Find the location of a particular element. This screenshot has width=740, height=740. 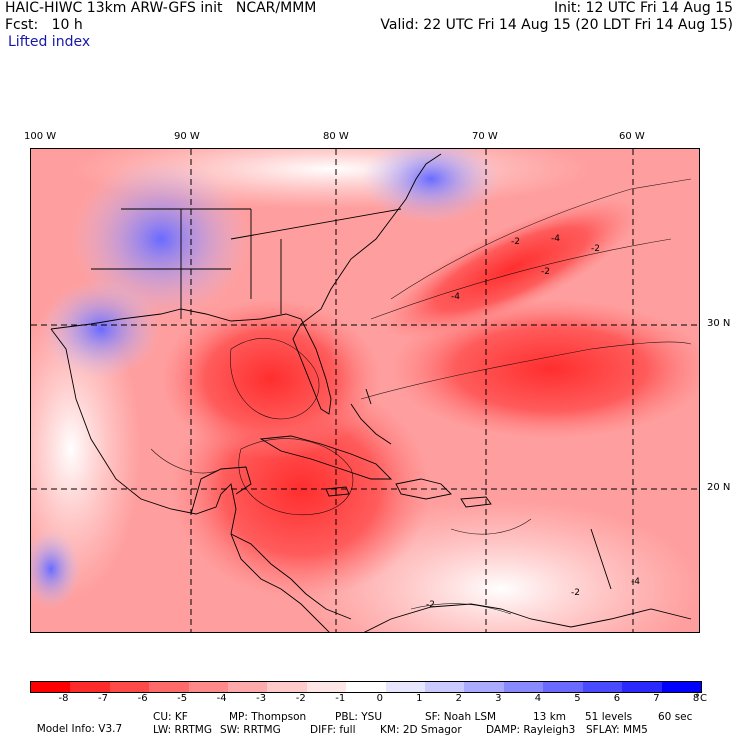

grid-info: 13 km is located at coordinates (550, 717).